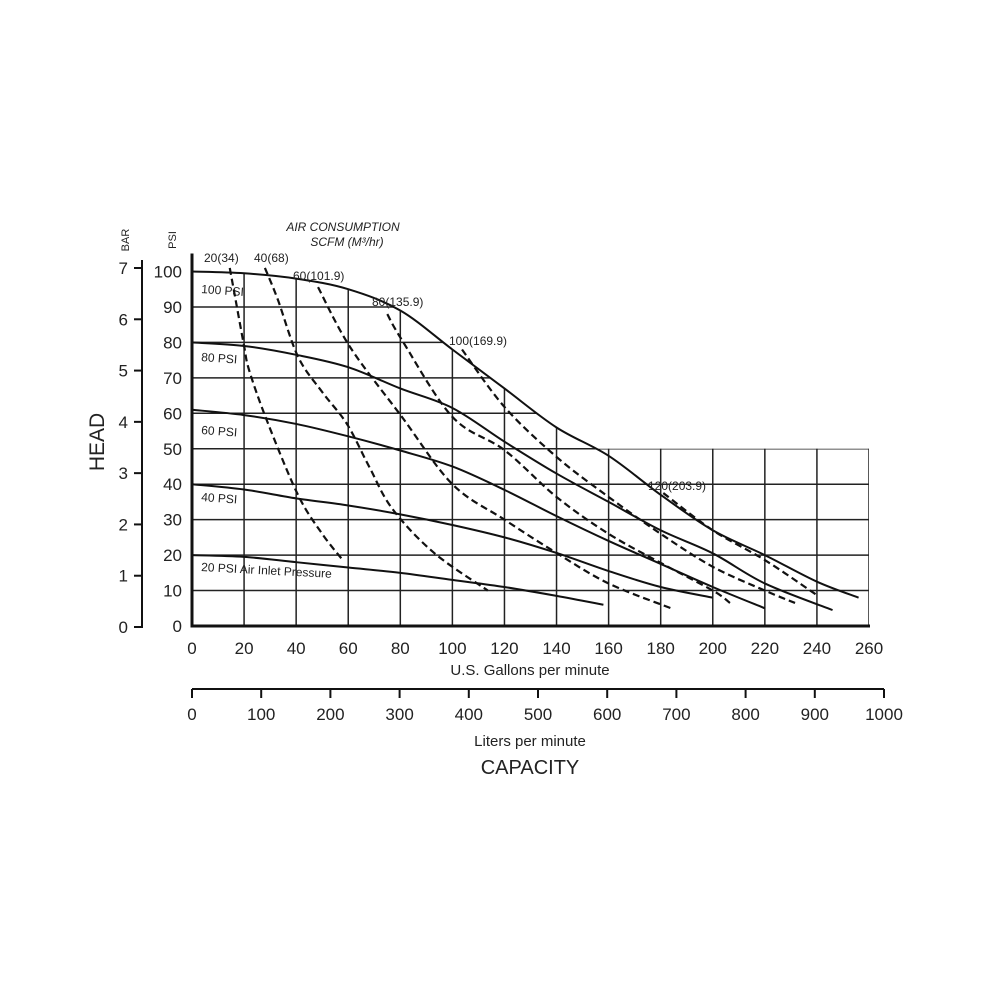 This screenshot has height=1000, width=1000. What do you see at coordinates (172, 342) in the screenshot?
I see `psi-tick-label: 80` at bounding box center [172, 342].